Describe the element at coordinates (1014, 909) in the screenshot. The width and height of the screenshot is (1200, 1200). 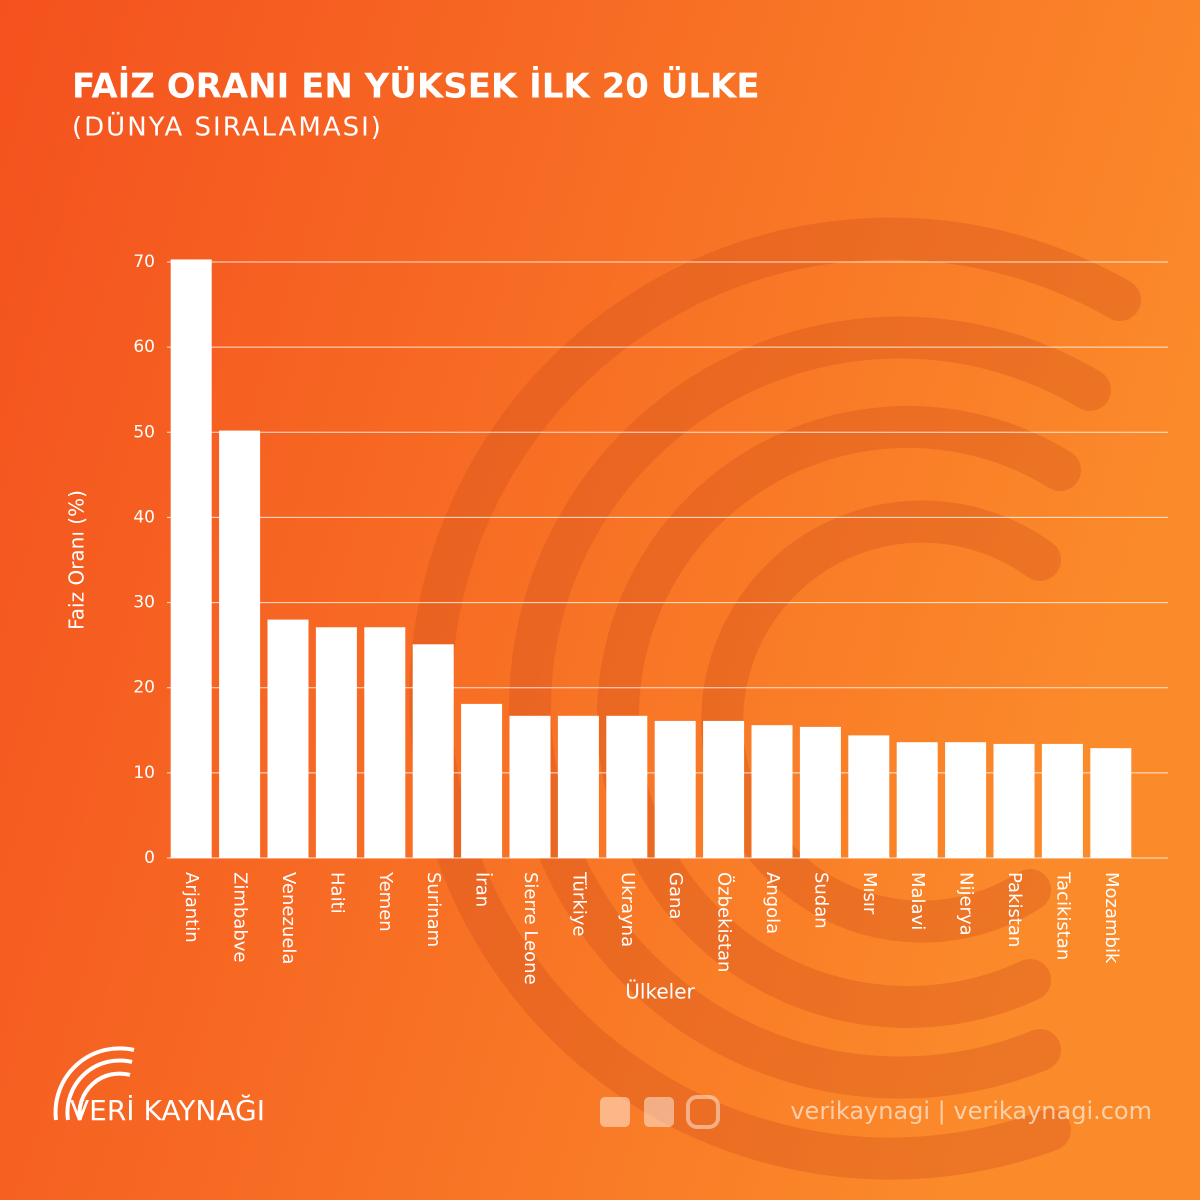
I see `x-tick-label: Pakistan` at that location.